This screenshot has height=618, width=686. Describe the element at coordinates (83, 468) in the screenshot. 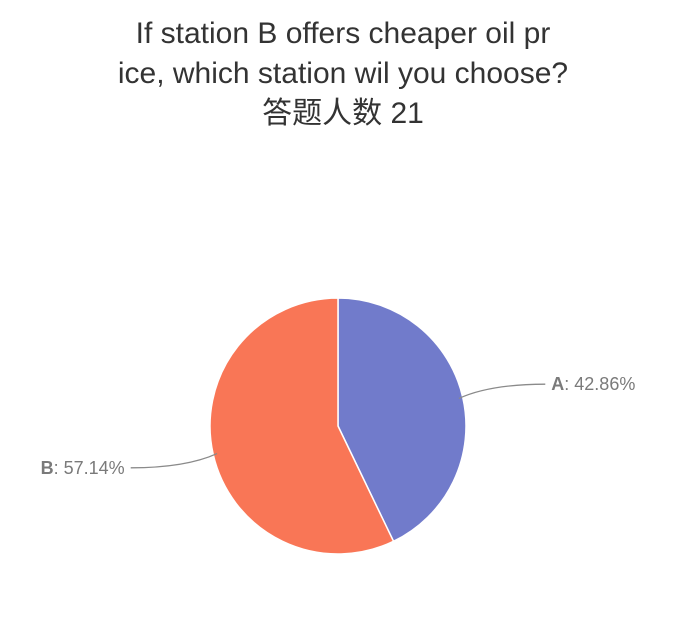

I see `slice-label-b: B: 57.14%` at that location.